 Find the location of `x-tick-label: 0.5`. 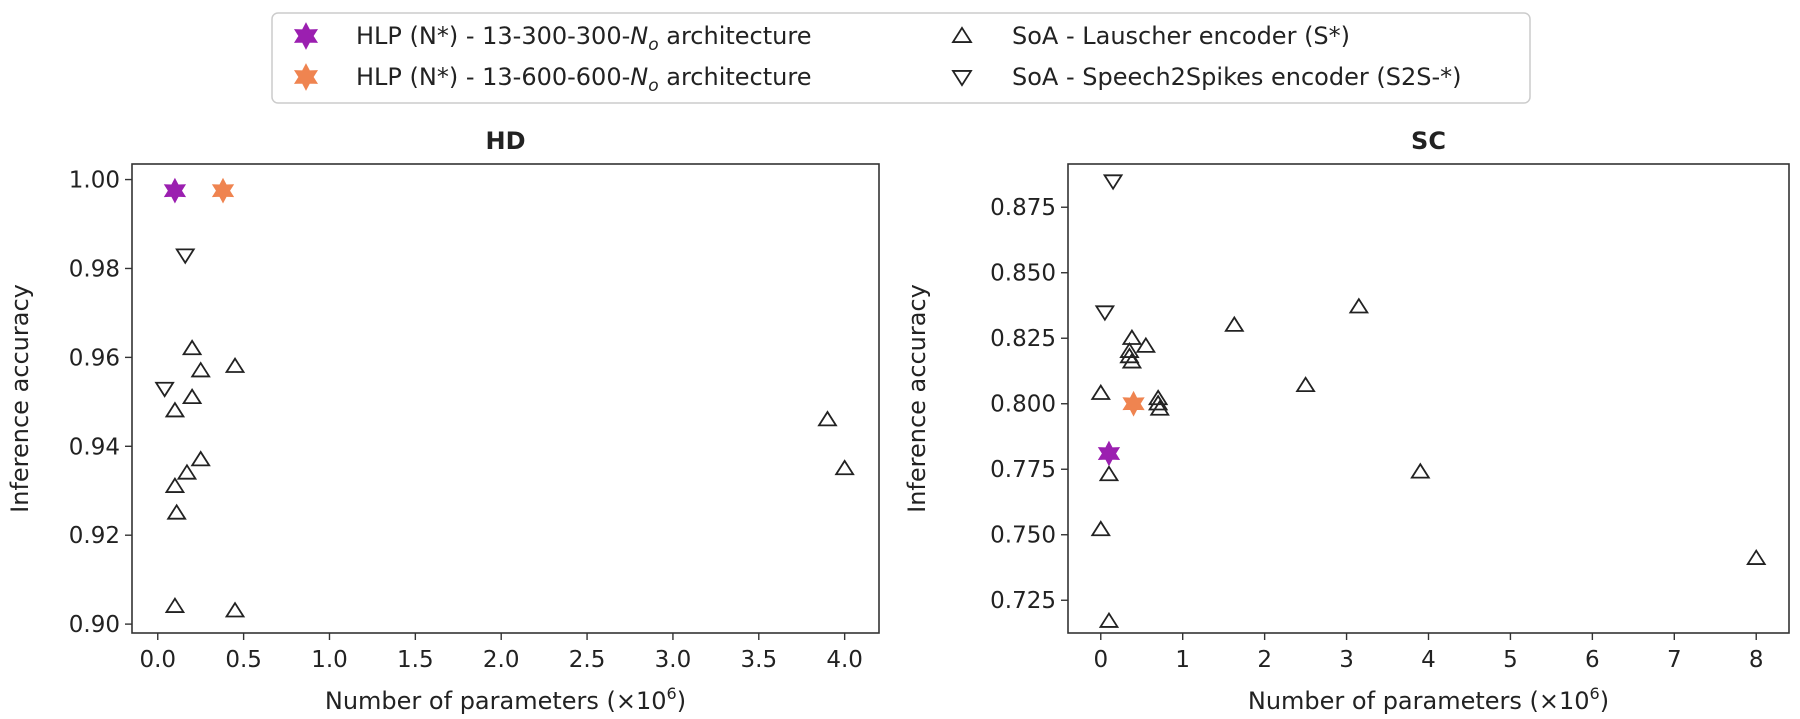

x-tick-label: 0.5 is located at coordinates (243, 660).